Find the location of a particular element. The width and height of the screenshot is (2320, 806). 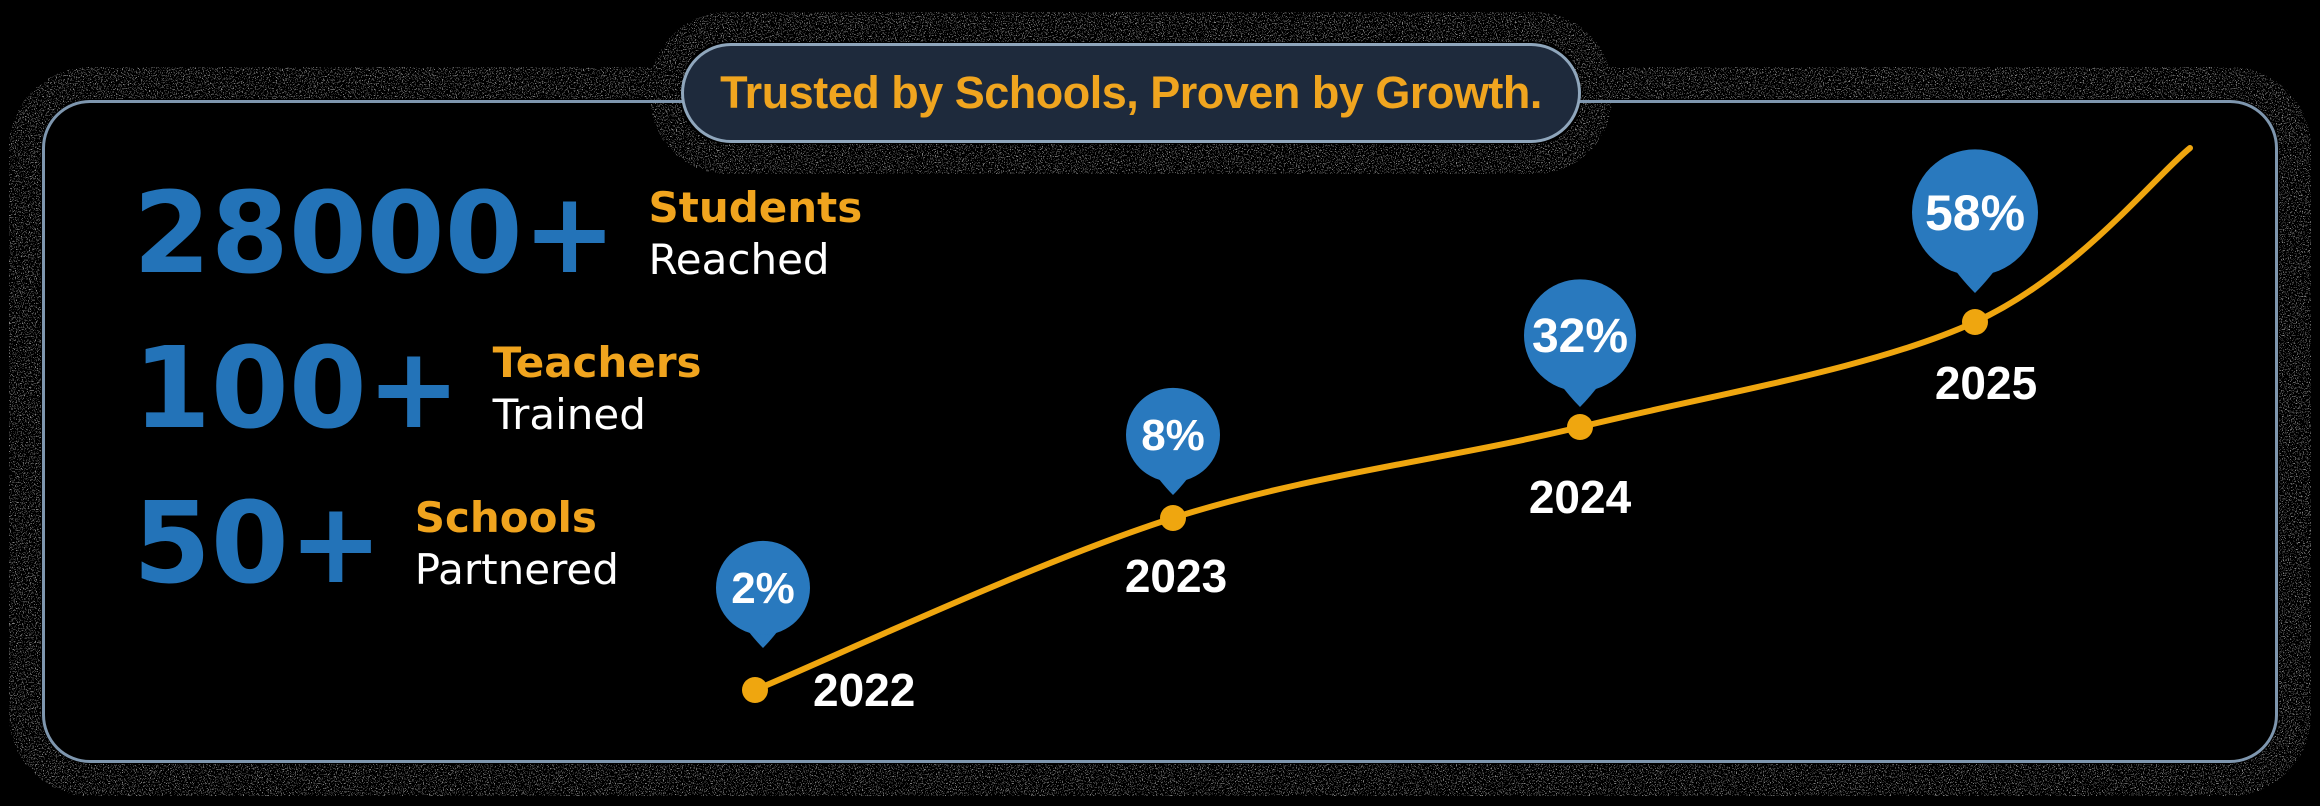

data-point-dot-2022 is located at coordinates (755, 690).